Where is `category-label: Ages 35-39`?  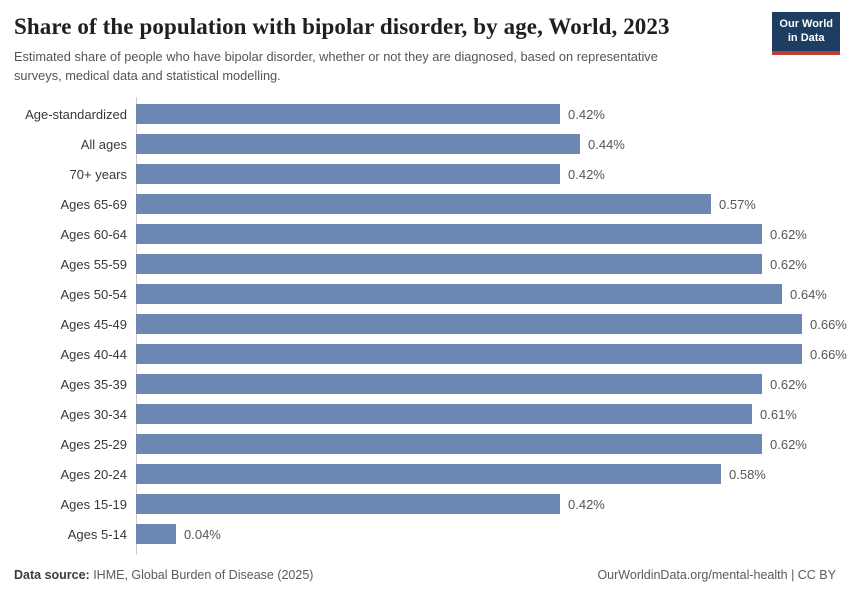 category-label: Ages 35-39 is located at coordinates (94, 384).